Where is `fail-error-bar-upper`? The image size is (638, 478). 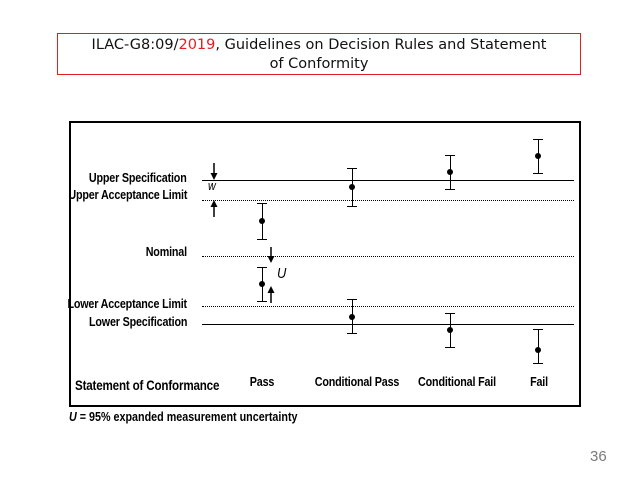
fail-error-bar-upper is located at coordinates (538, 157).